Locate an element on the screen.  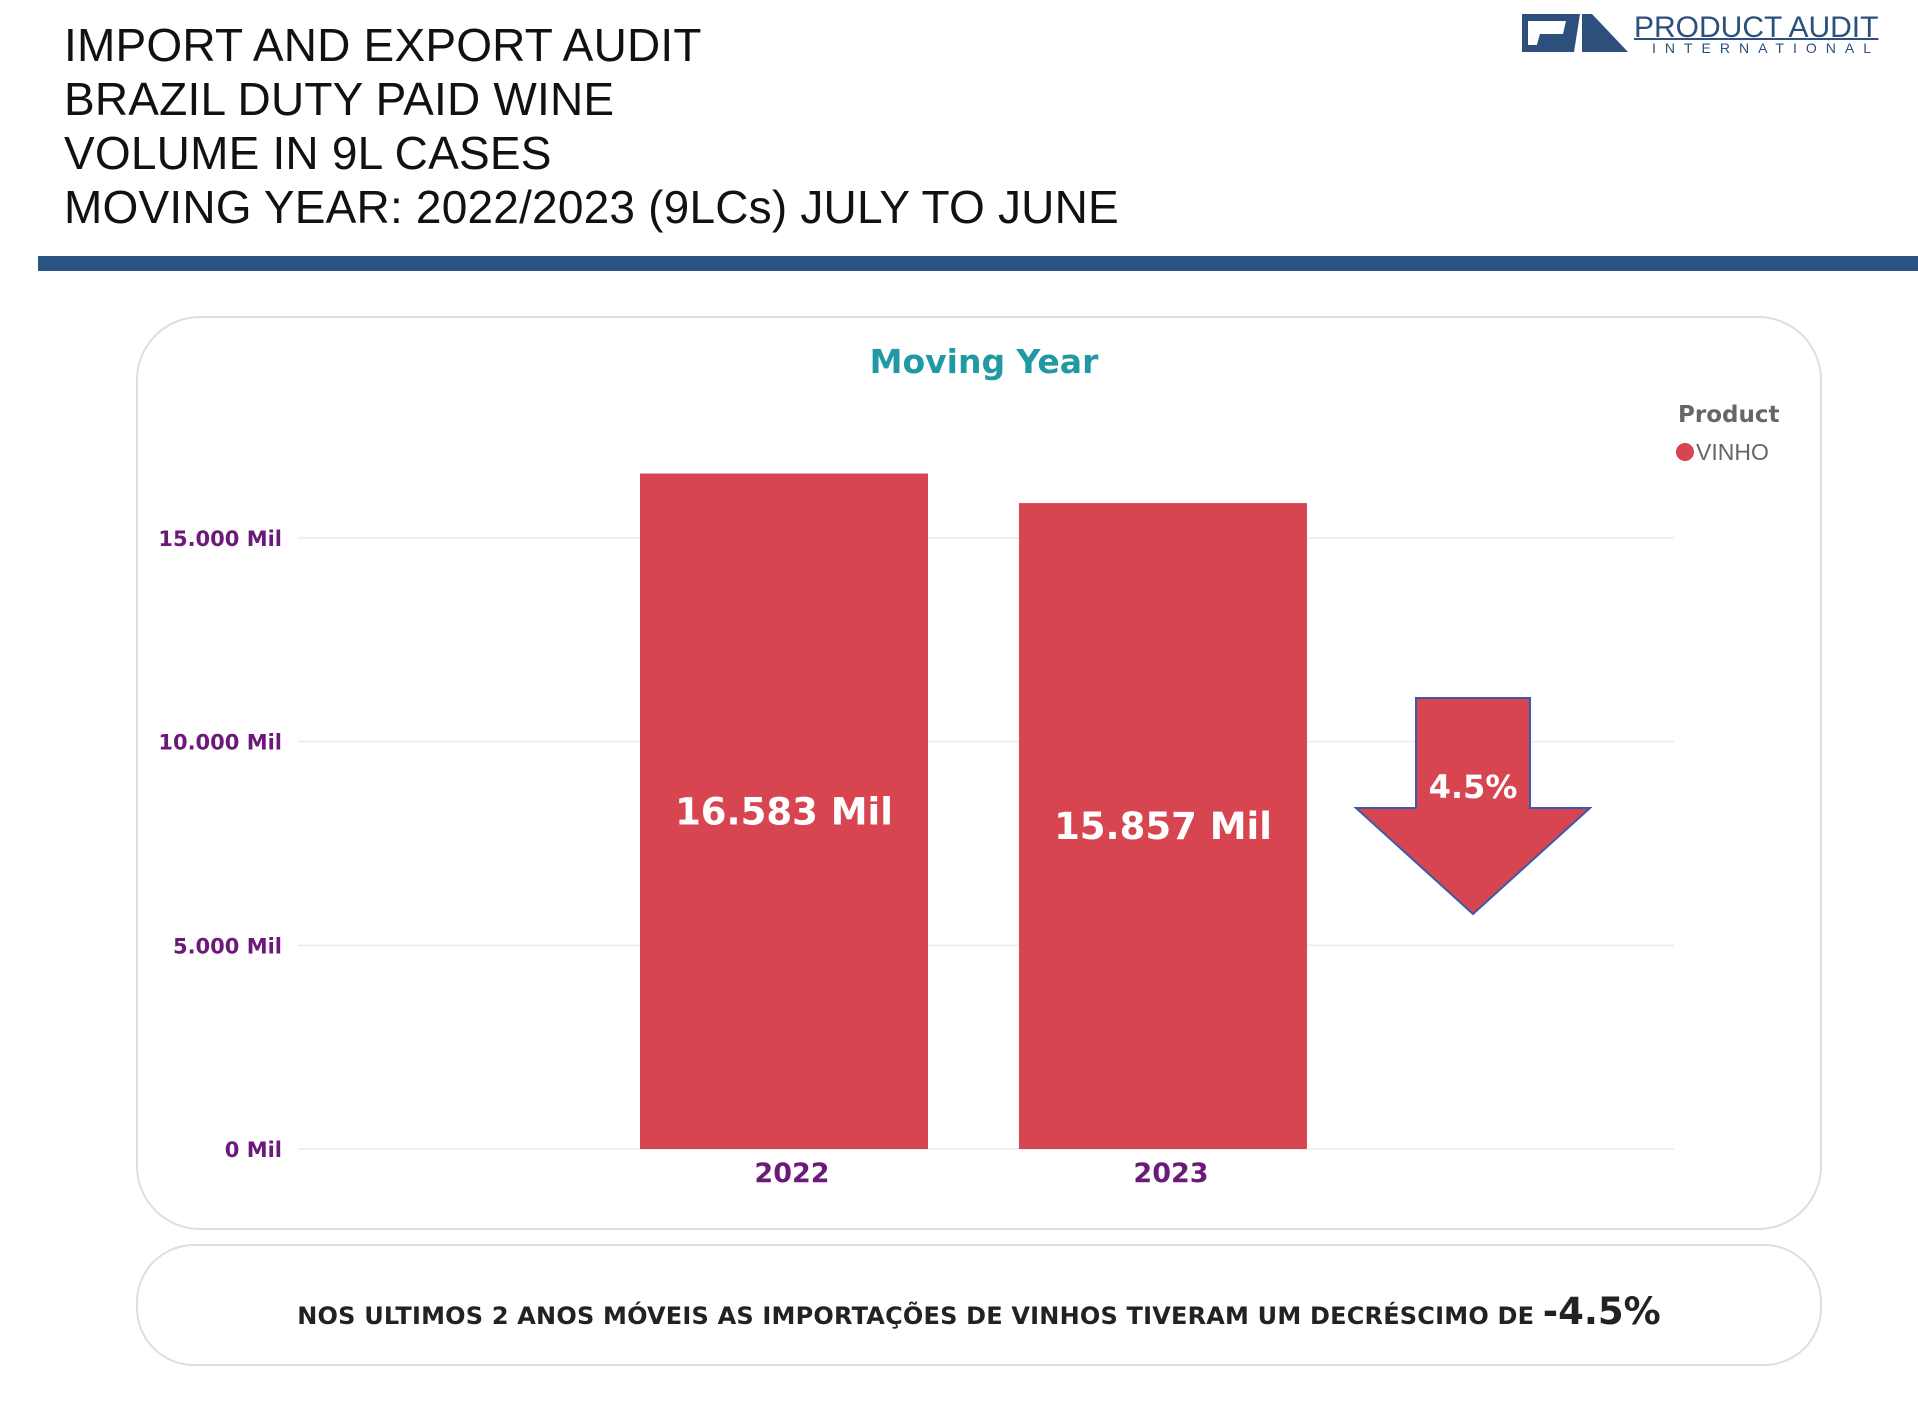
logo-subtitle: INTERNATIONAL is located at coordinates (1766, 48).